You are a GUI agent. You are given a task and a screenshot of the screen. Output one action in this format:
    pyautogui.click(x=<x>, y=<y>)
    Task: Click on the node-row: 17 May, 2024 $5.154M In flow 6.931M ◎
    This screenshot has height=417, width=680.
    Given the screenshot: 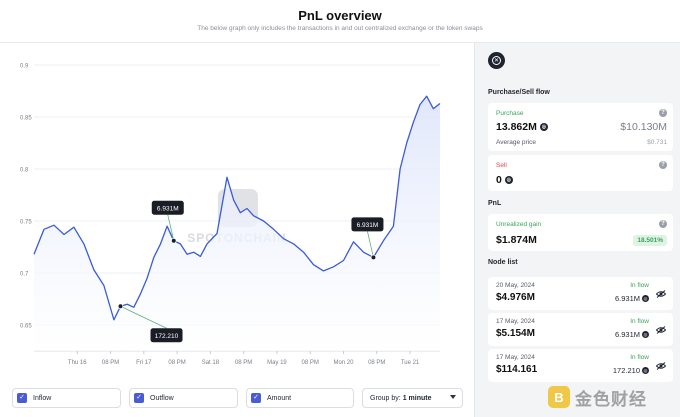 What is the action you would take?
    pyautogui.click(x=580, y=329)
    